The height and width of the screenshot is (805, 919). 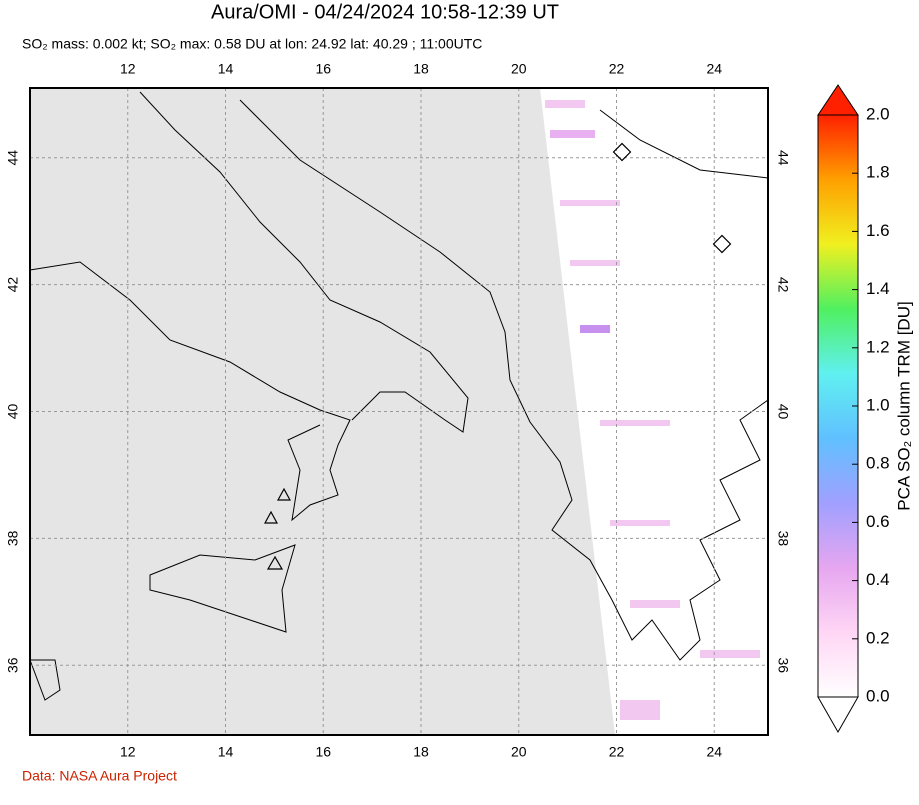 I want to click on colorbar-tick-label: 0.4, so click(x=878, y=579).